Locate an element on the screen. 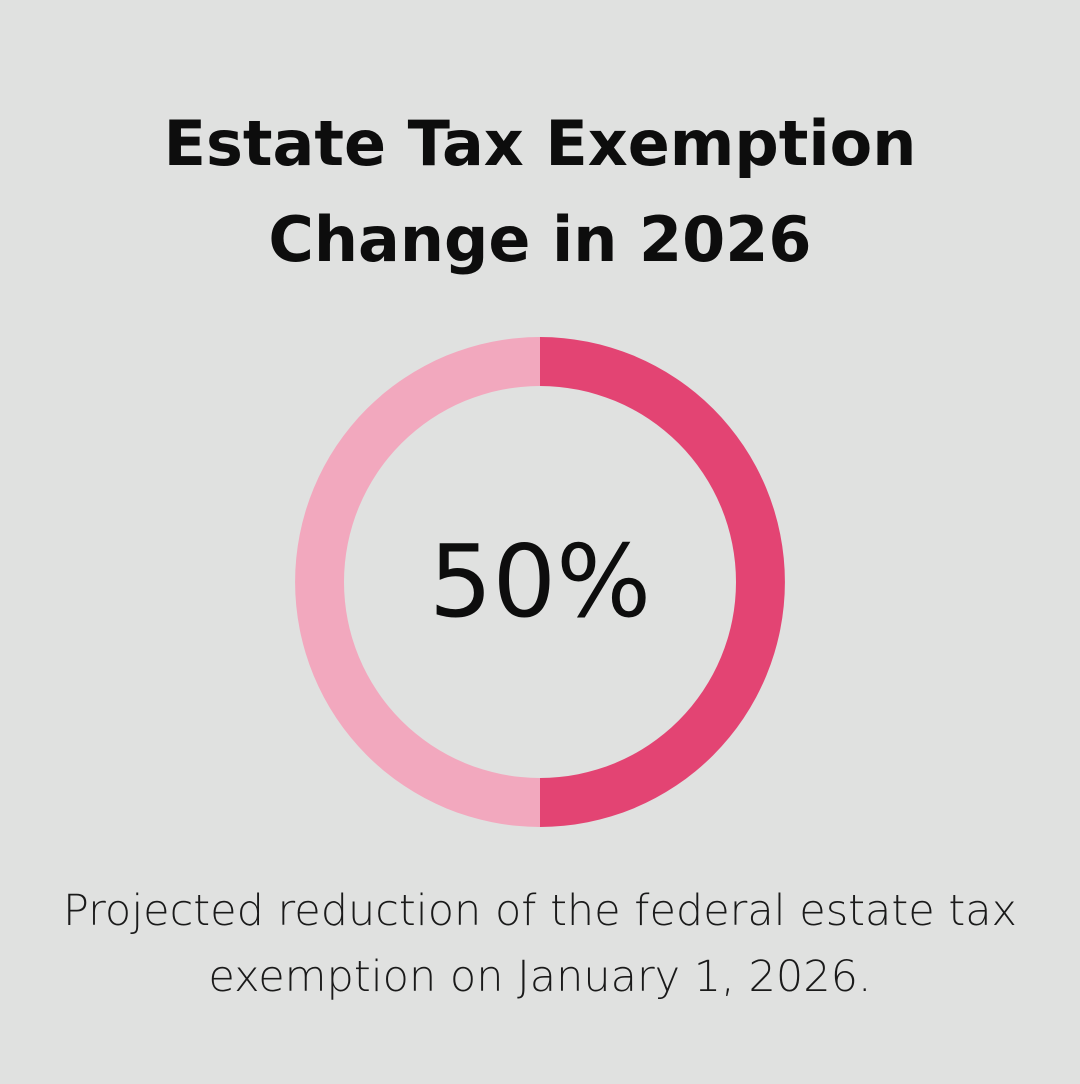  donut-center-value: 50% is located at coordinates (540, 581).